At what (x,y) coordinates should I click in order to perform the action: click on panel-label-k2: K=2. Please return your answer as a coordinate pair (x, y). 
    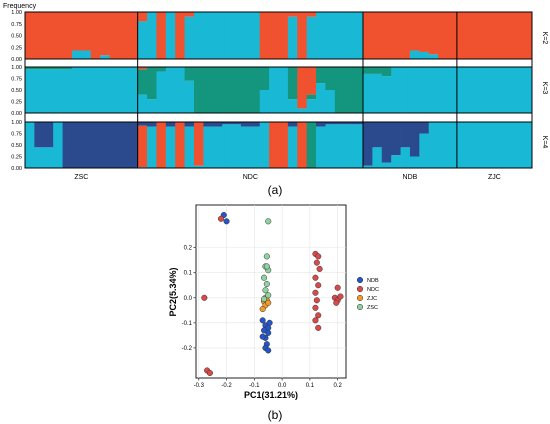
    Looking at the image, I should click on (544, 38).